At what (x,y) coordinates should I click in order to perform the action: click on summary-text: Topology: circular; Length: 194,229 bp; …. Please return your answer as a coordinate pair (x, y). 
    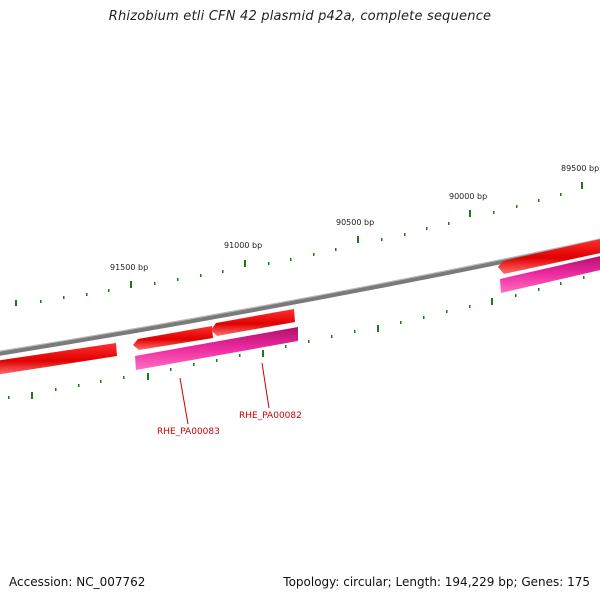
    Looking at the image, I should click on (436, 582).